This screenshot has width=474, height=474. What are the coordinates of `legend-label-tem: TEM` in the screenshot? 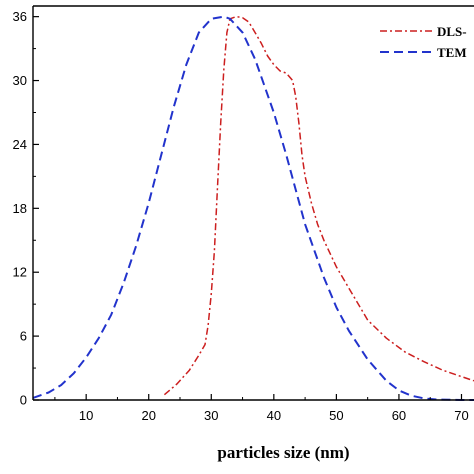 It's located at (452, 52).